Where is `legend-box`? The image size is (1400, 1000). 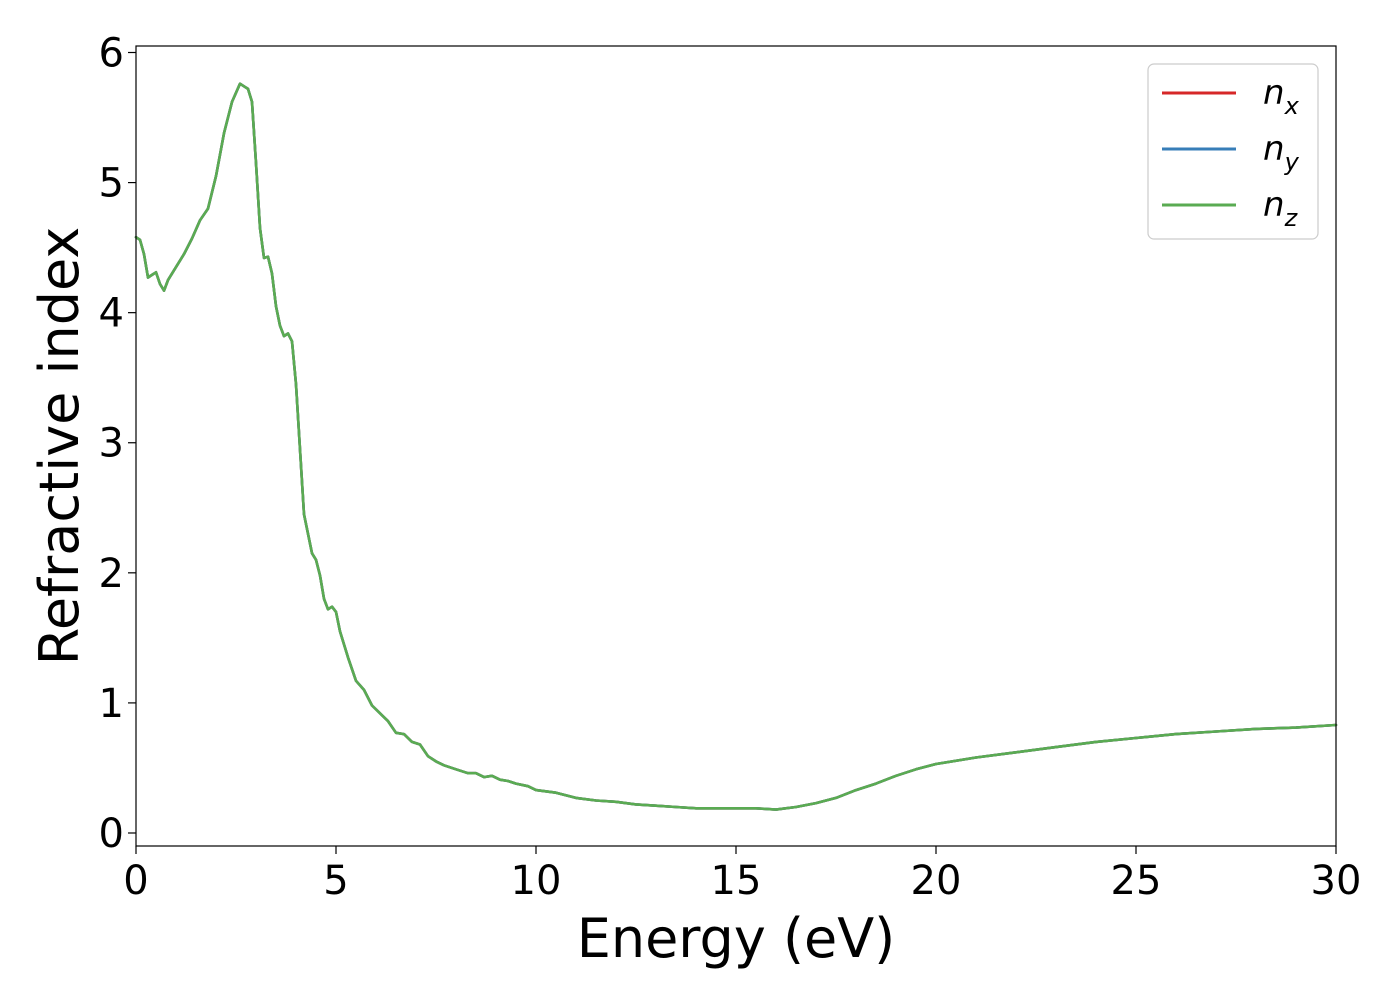
legend-box is located at coordinates (1233, 151).